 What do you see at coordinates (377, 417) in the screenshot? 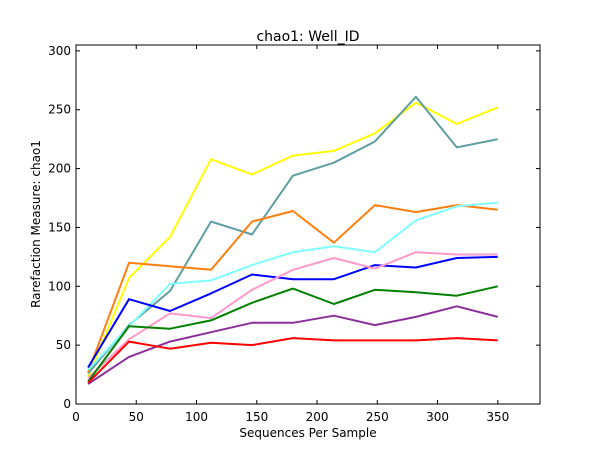
I see `x-tick-label: 250` at bounding box center [377, 417].